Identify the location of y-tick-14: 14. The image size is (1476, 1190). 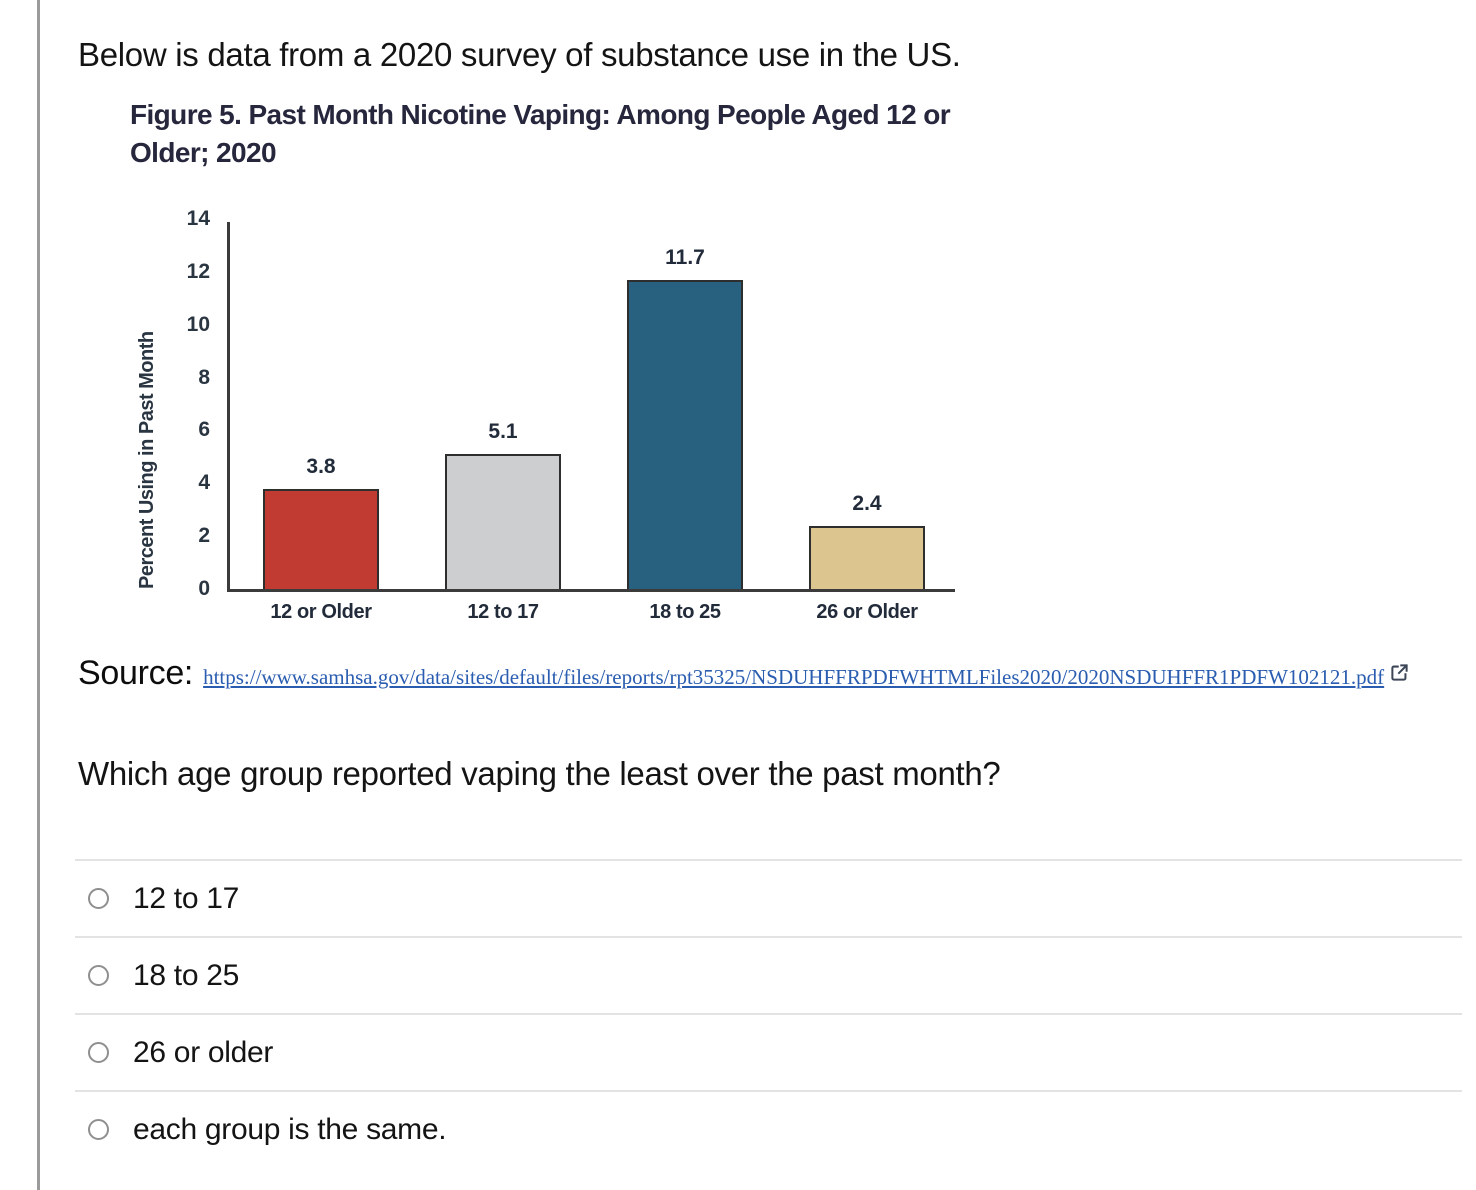
(198, 218).